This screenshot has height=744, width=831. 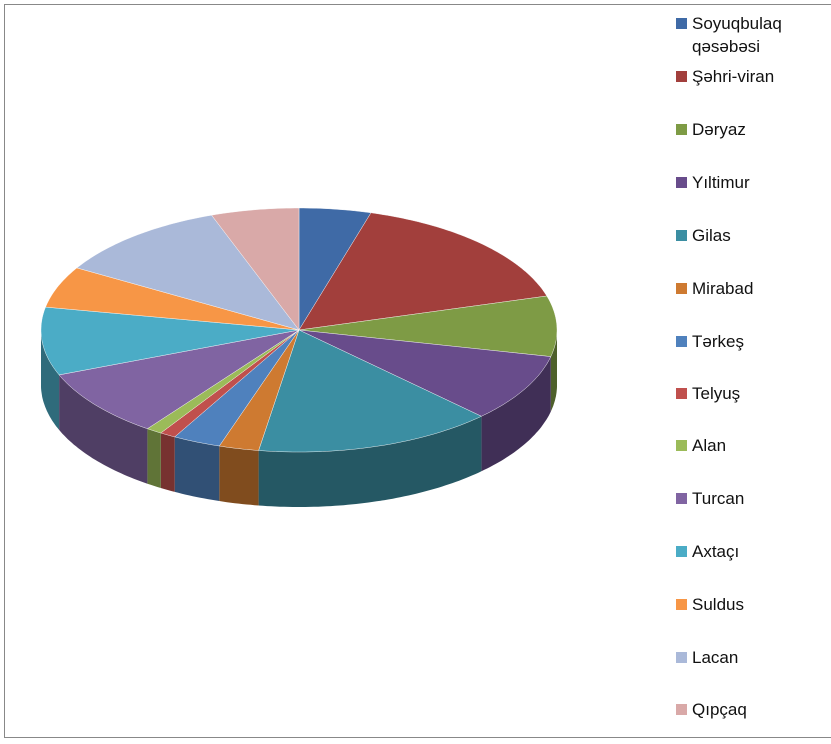 I want to click on legend-entry: Telyuş, so click(x=731, y=393).